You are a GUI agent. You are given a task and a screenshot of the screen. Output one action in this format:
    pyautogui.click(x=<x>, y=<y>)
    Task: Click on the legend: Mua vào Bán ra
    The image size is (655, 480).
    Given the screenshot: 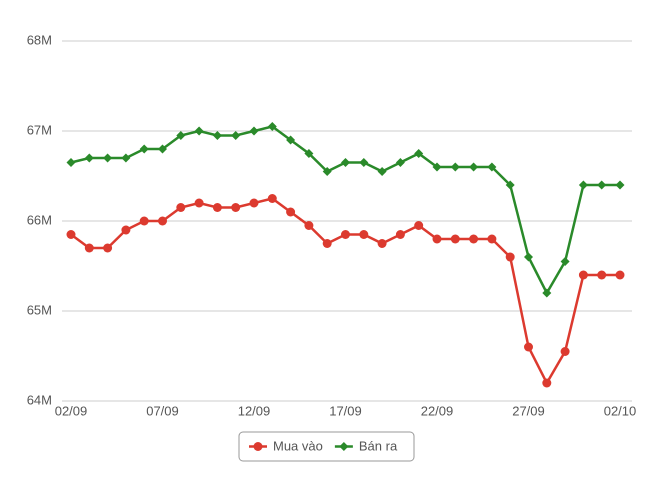 What is the action you would take?
    pyautogui.click(x=326, y=446)
    